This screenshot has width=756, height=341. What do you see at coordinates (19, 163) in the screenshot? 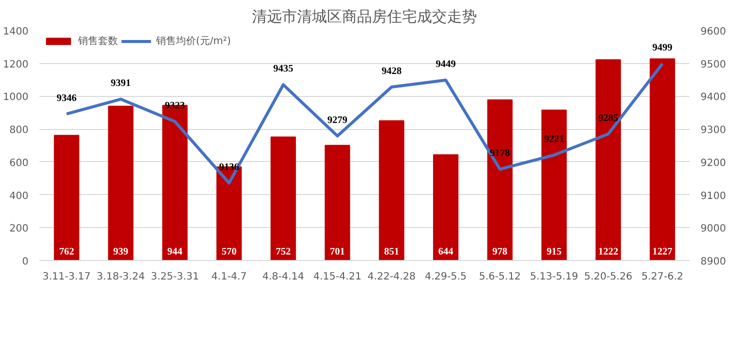
I see `y-tick-label: 600` at bounding box center [19, 163].